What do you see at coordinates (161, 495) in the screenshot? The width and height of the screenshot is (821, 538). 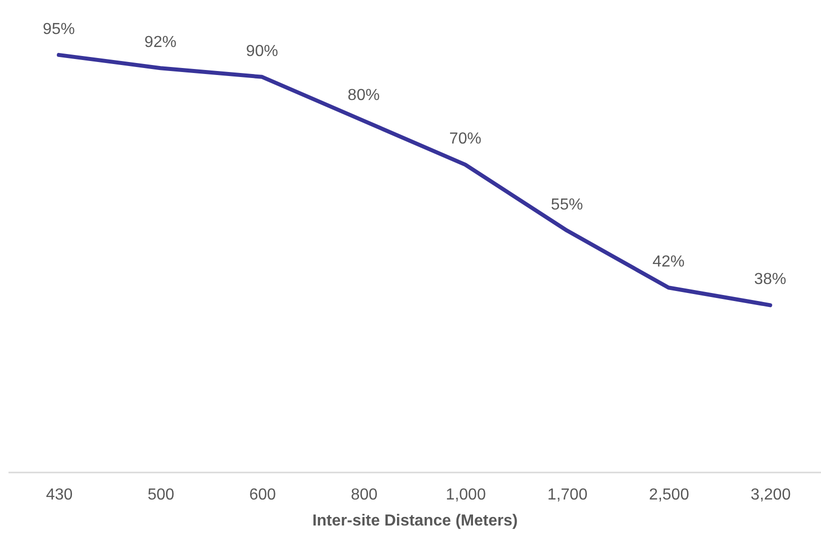 I see `x-tick-label: 500` at bounding box center [161, 495].